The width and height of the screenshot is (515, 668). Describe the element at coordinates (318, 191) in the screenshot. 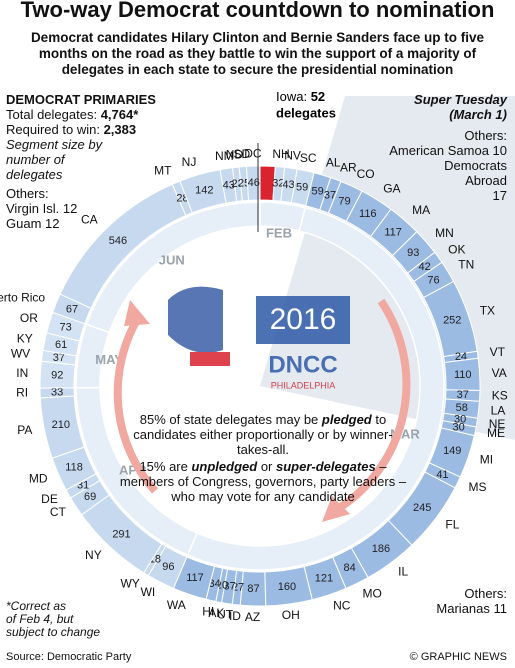

I see `segment-value: 59` at that location.